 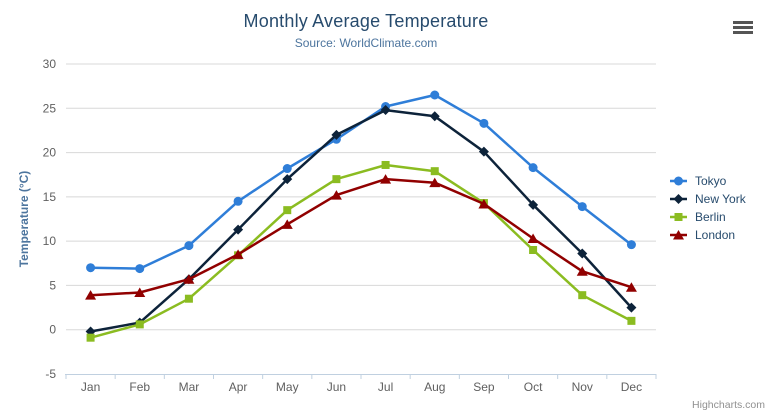 What do you see at coordinates (366, 43) in the screenshot?
I see `chart-subtitle: Source: WorldClimate.com` at bounding box center [366, 43].